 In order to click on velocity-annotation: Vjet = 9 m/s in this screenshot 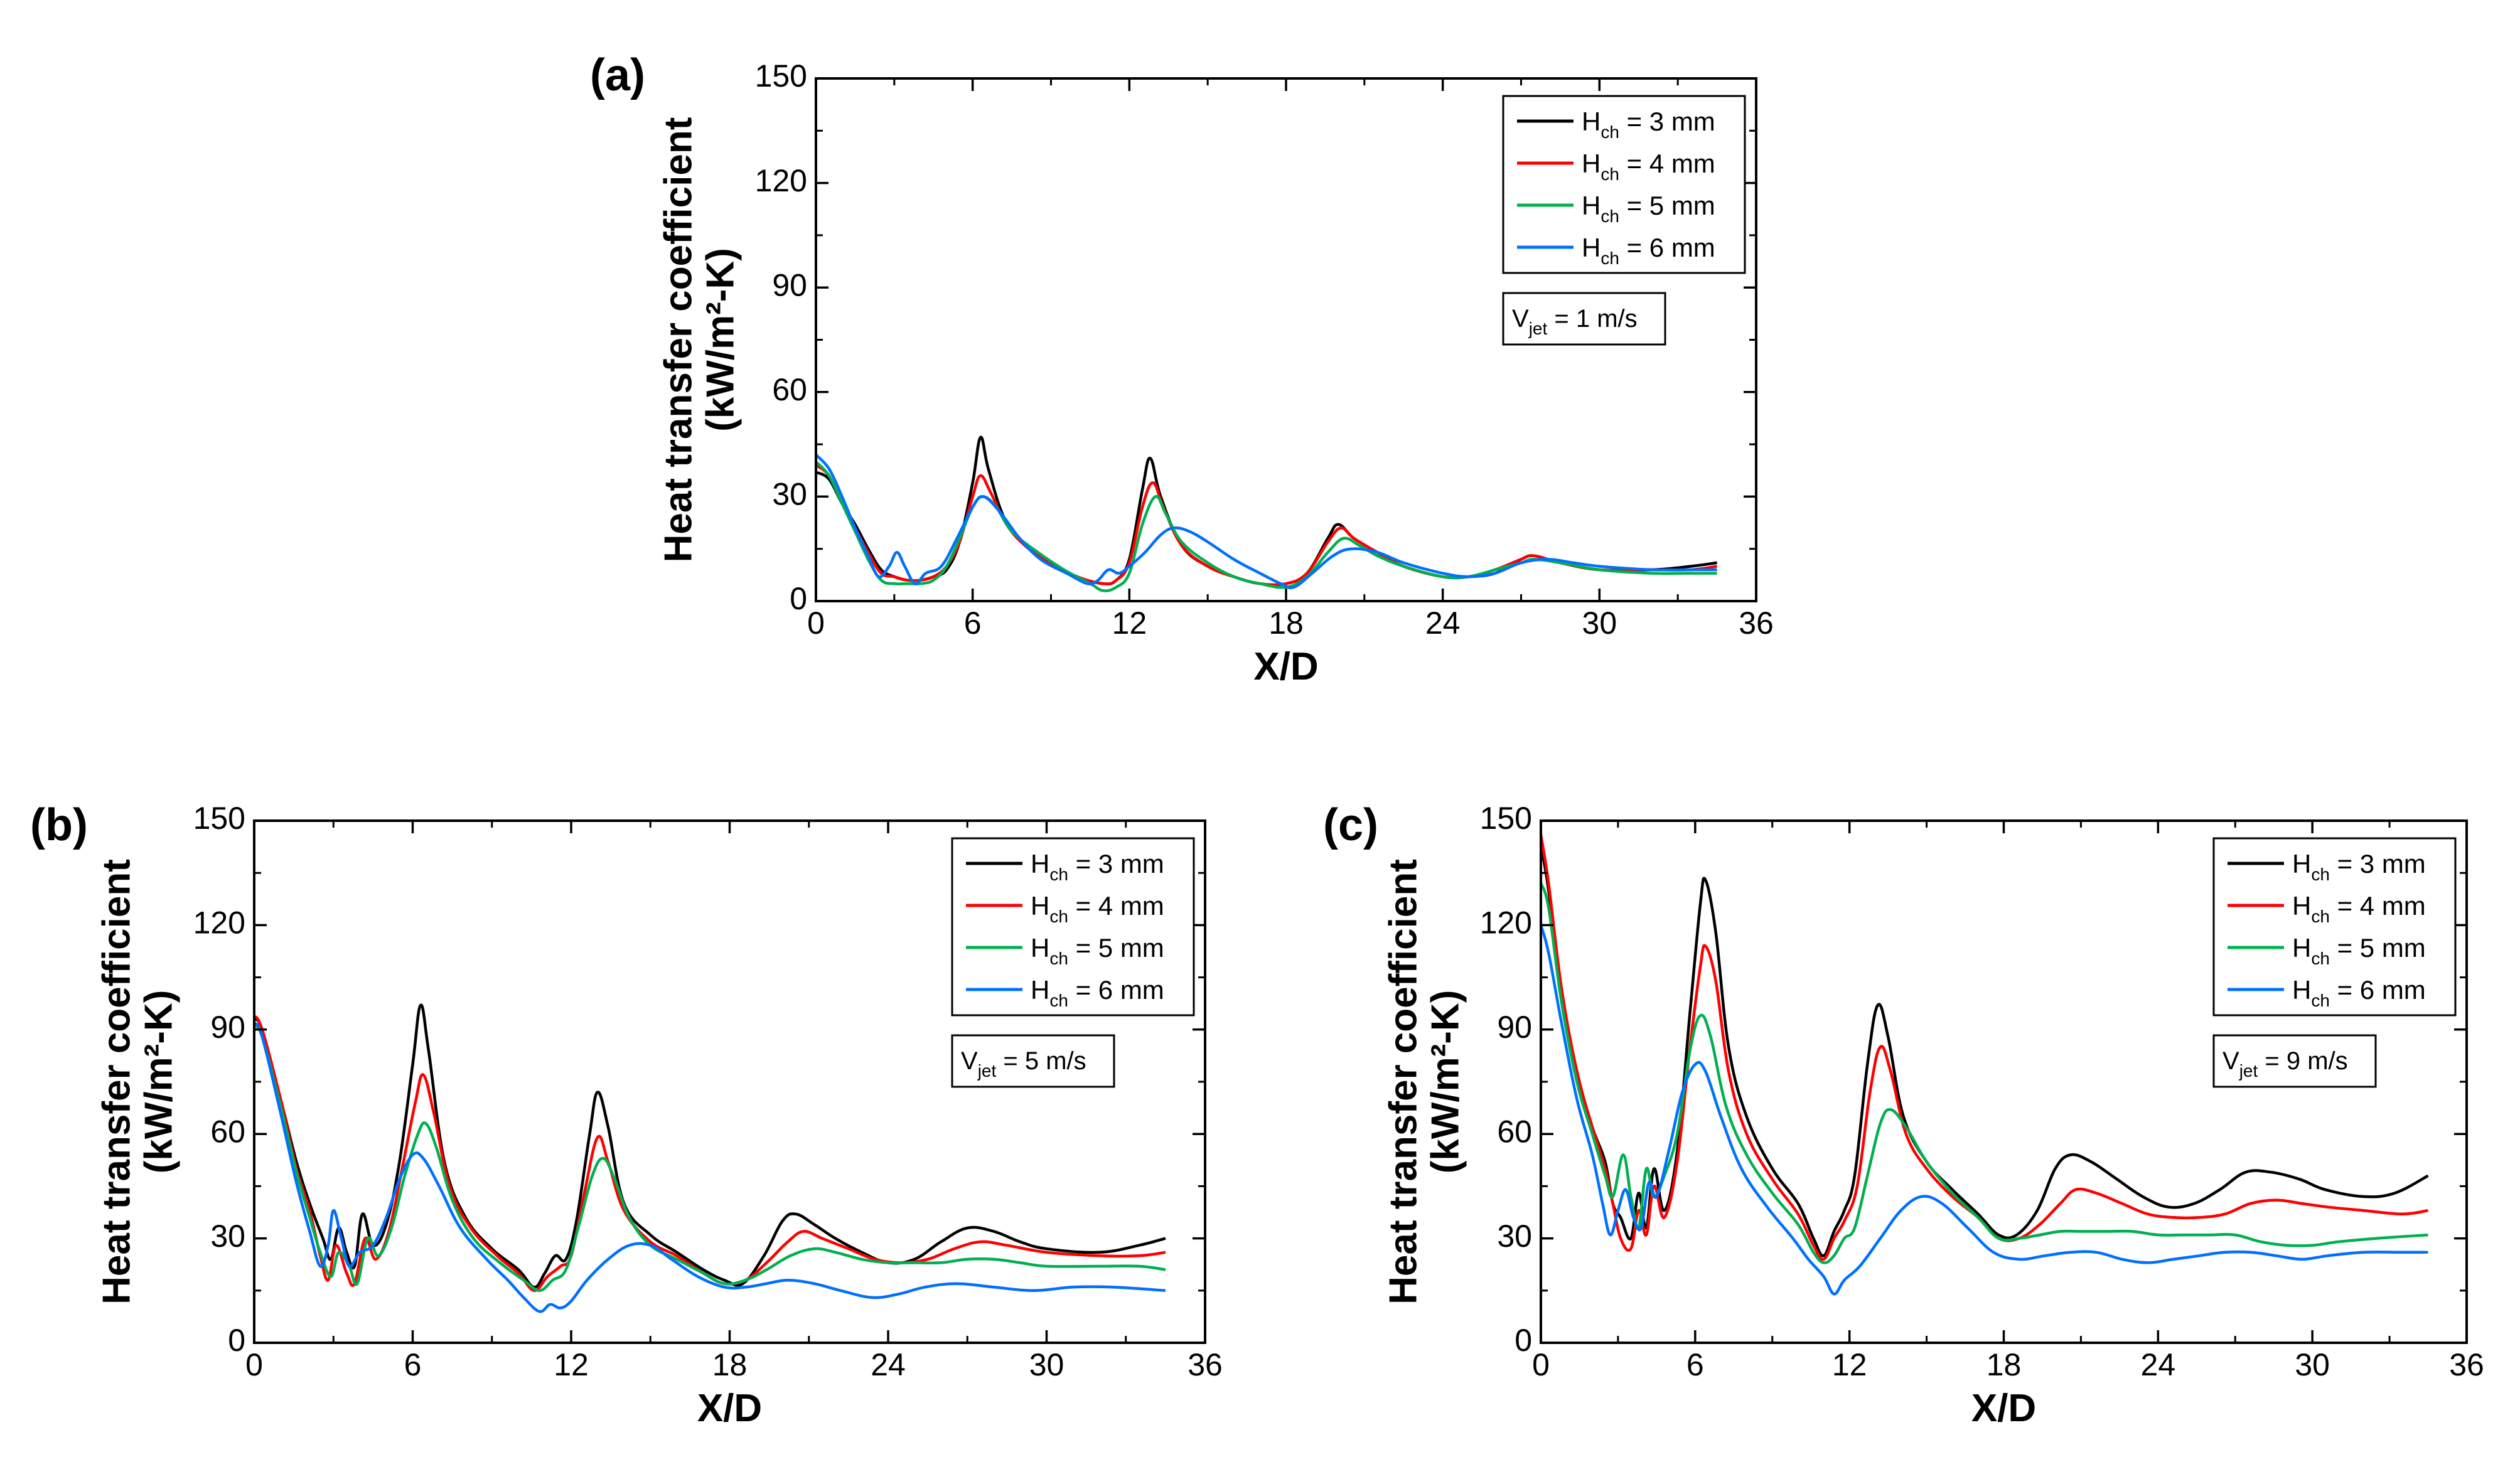, I will do `click(2285, 1063)`.